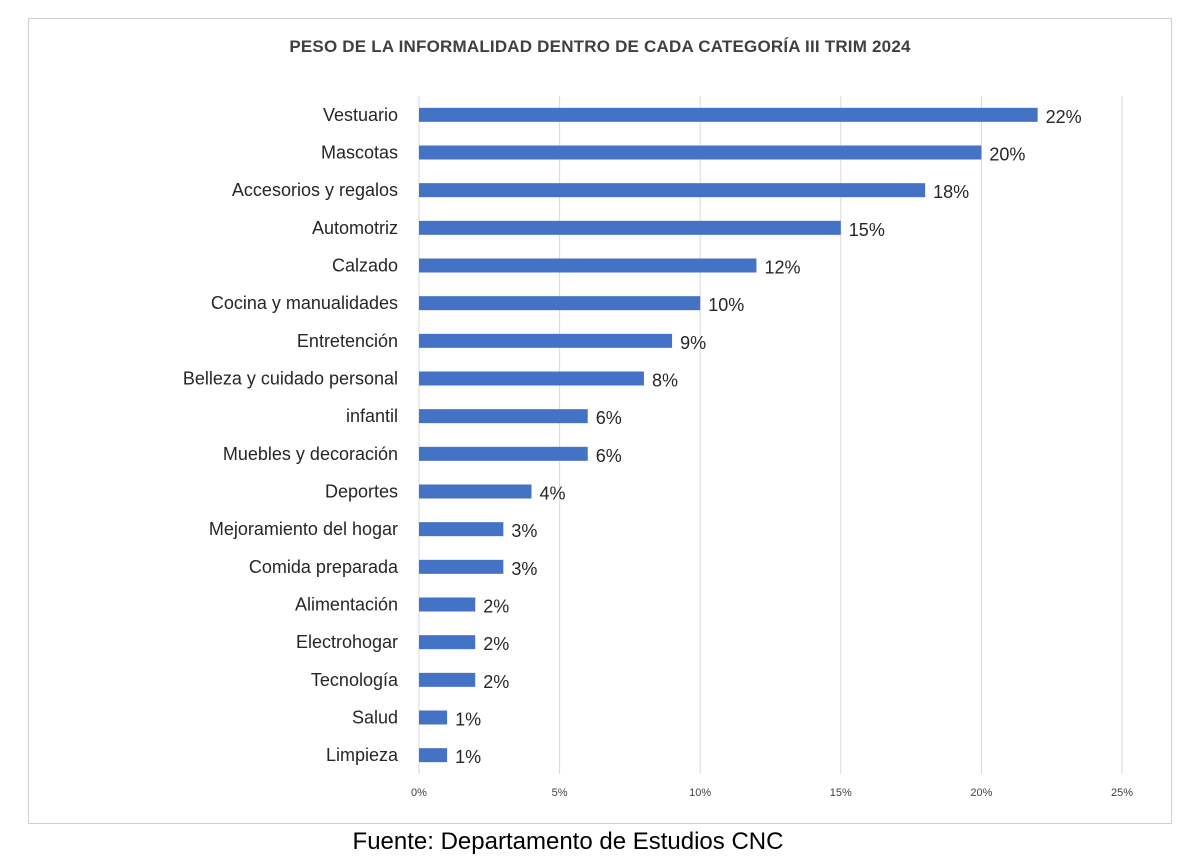  Describe the element at coordinates (355, 228) in the screenshot. I see `category-label: Automotriz` at that location.